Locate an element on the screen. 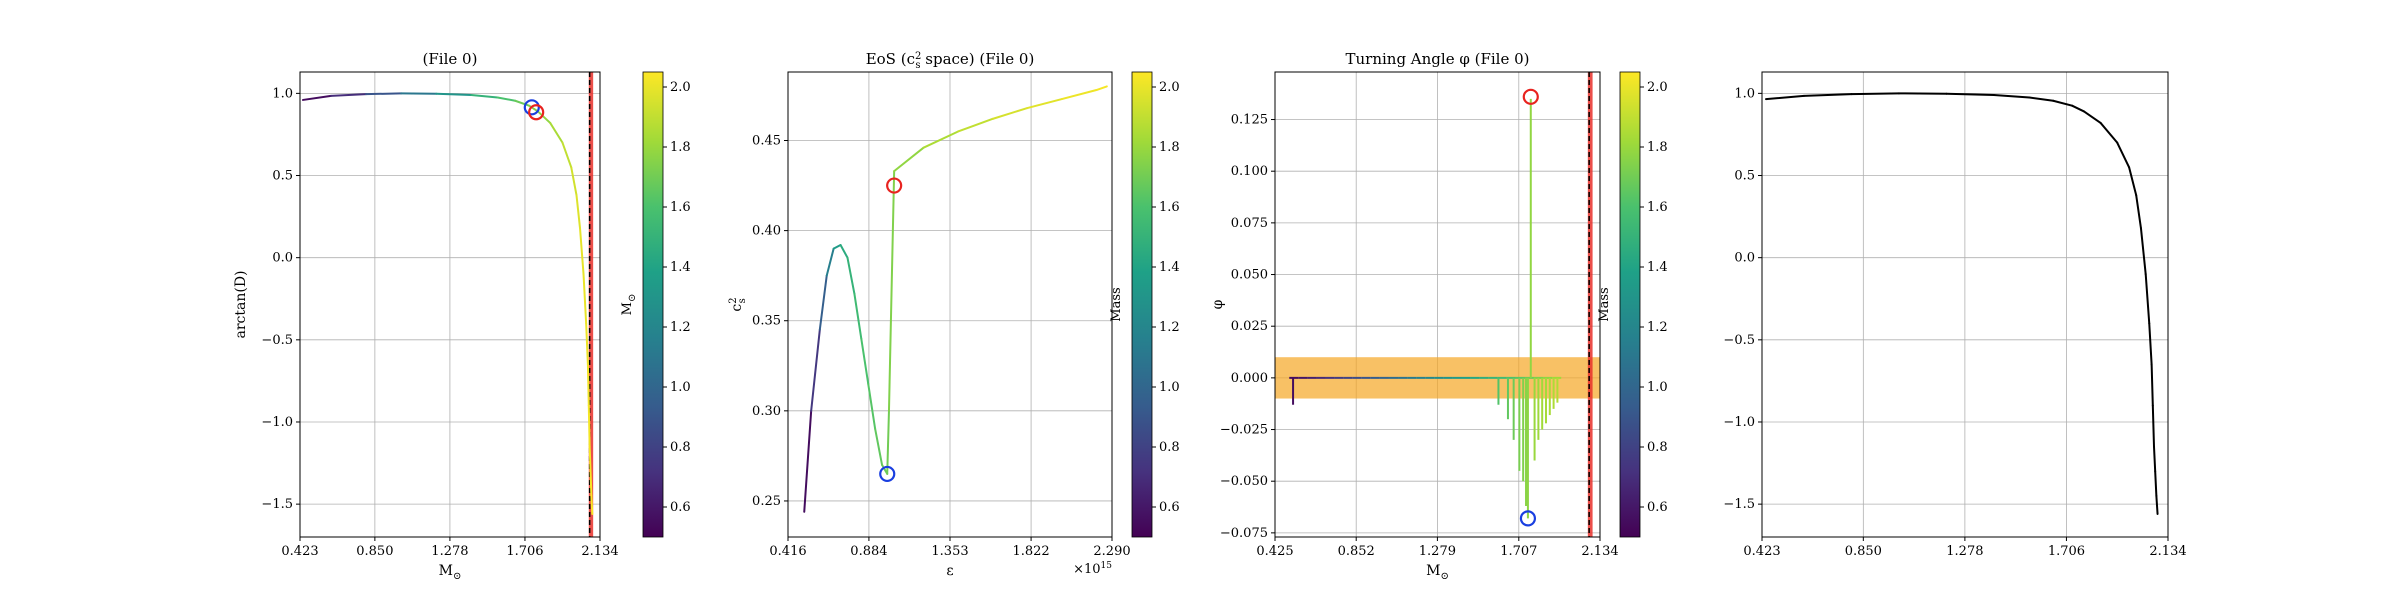 The image size is (2400, 600). y-tick-label: 0.30 is located at coordinates (766, 411).